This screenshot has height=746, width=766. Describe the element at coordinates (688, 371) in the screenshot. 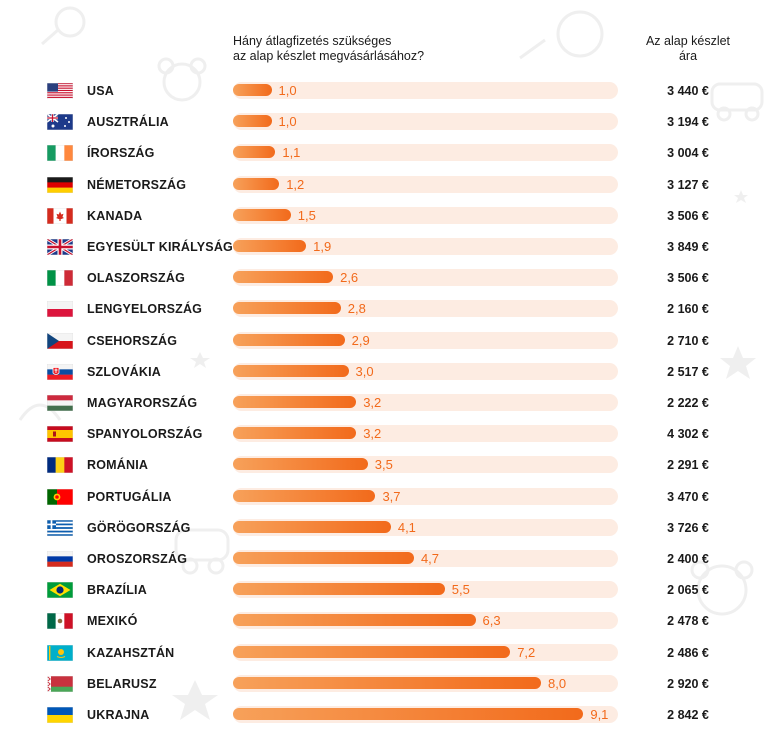

I see `price-label: 2 517 €` at that location.